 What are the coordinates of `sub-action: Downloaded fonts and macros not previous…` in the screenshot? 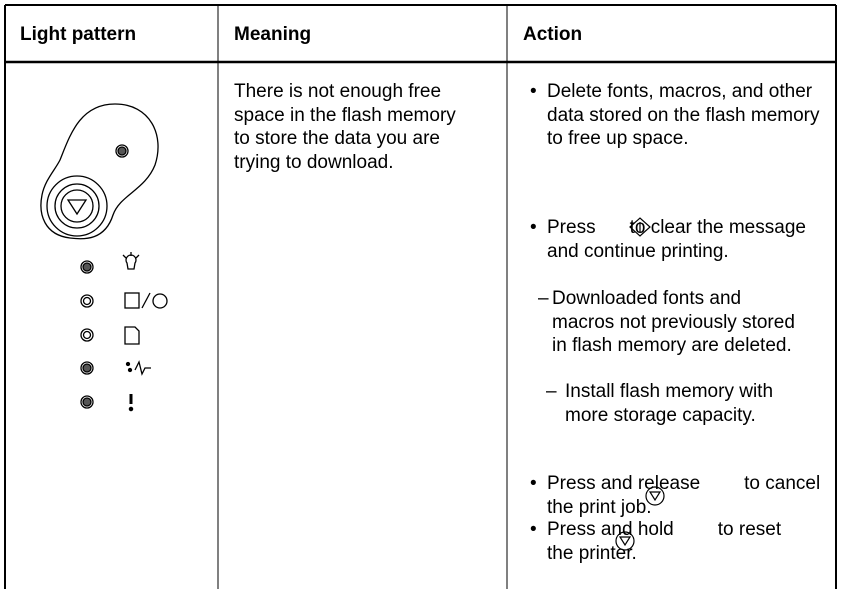 It's located at (673, 322).